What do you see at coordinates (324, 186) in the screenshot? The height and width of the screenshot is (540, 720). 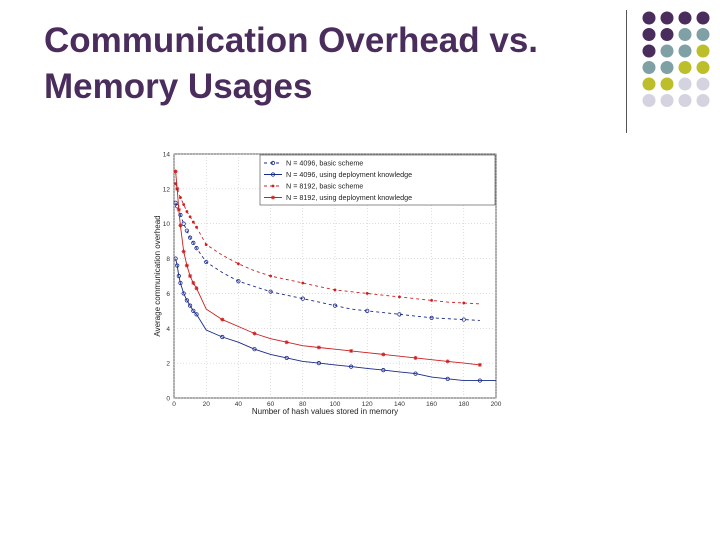 I see `legend-entry: N = 8192, basic scheme` at bounding box center [324, 186].